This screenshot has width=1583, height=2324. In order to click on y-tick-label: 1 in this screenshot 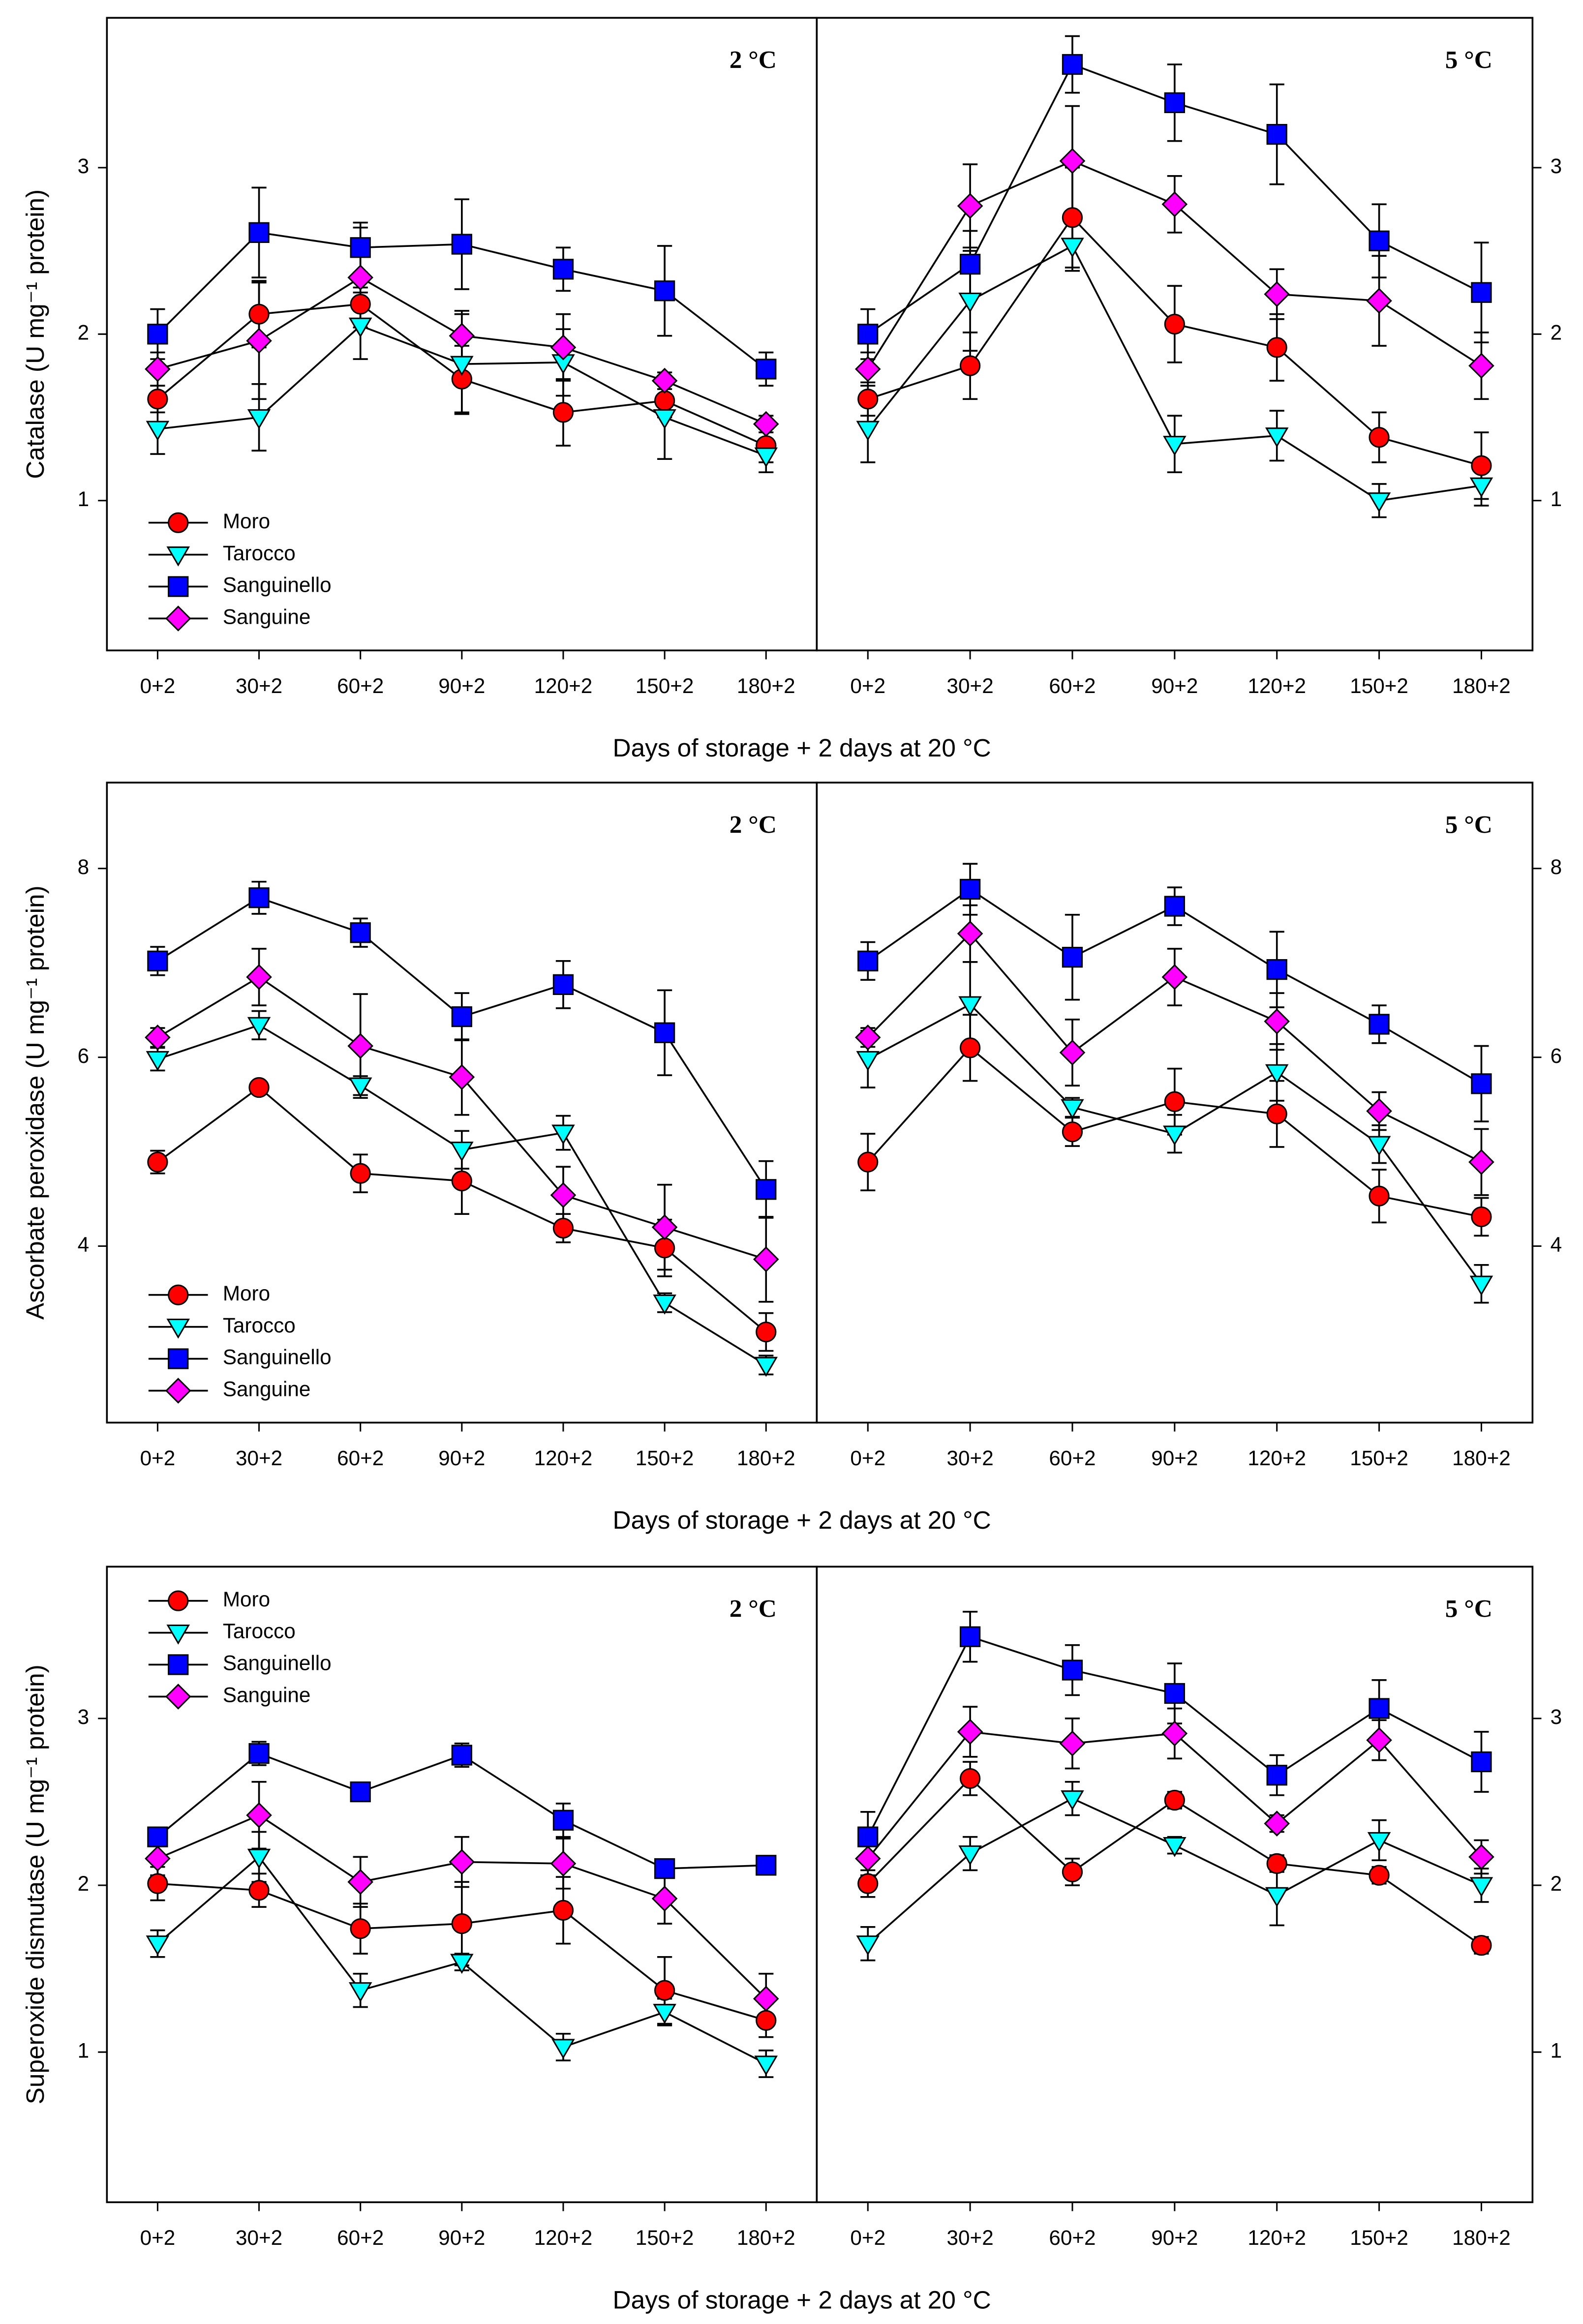, I will do `click(1556, 2050)`.